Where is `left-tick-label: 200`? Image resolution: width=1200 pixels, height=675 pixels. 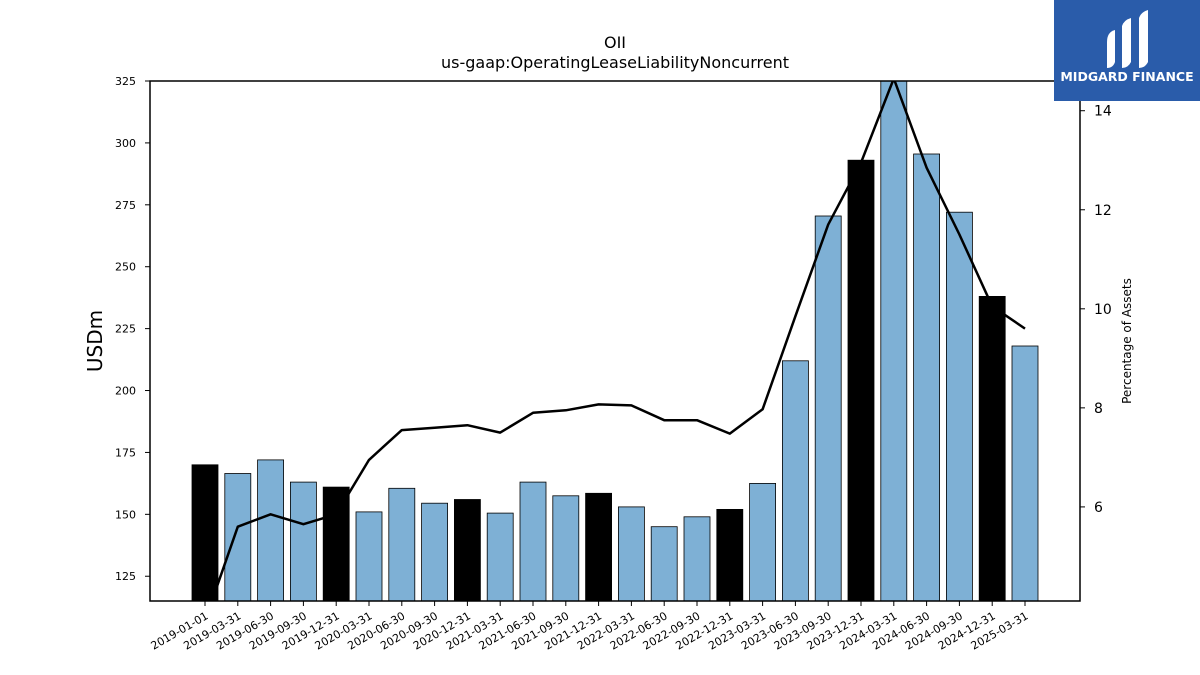 left-tick-label: 200 is located at coordinates (125, 391).